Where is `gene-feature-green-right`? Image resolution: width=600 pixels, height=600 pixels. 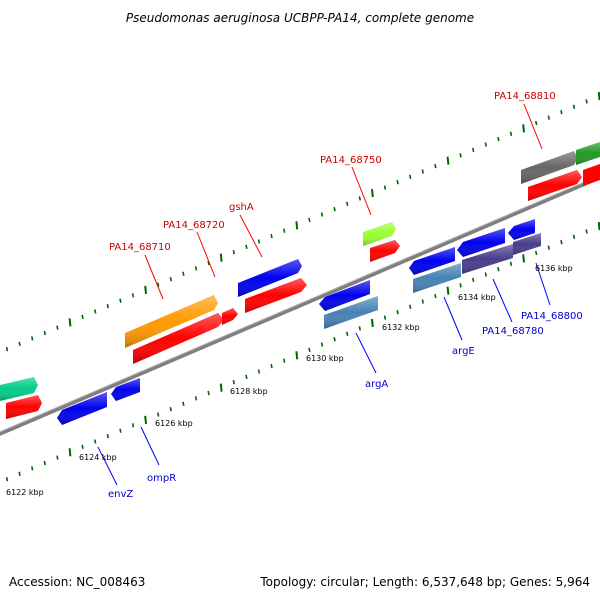 gene-feature-green-right is located at coordinates (588, 153).